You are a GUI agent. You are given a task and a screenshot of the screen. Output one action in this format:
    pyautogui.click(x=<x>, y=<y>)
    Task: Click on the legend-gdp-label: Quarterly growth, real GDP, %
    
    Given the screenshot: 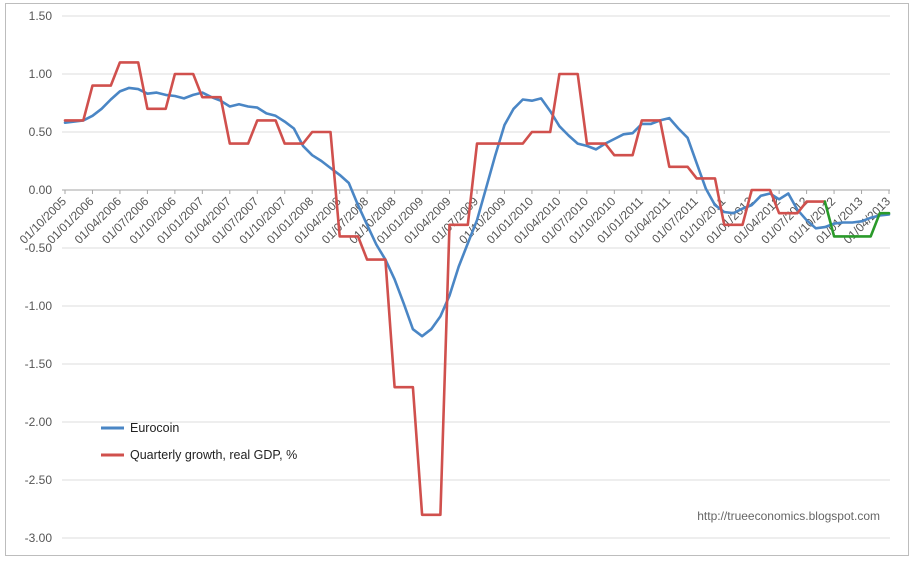 What is the action you would take?
    pyautogui.click(x=213, y=455)
    